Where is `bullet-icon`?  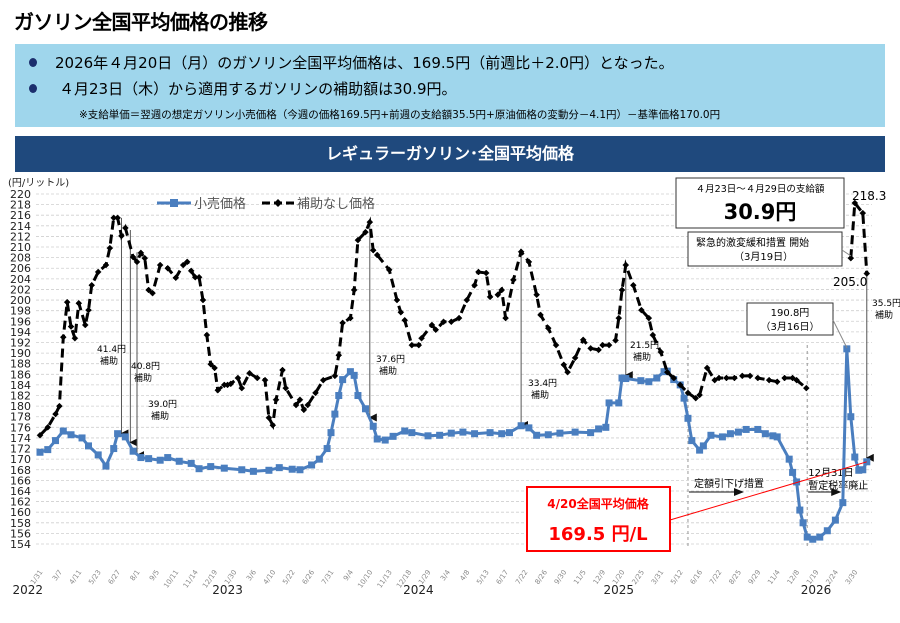
bullet-icon is located at coordinates (33, 62).